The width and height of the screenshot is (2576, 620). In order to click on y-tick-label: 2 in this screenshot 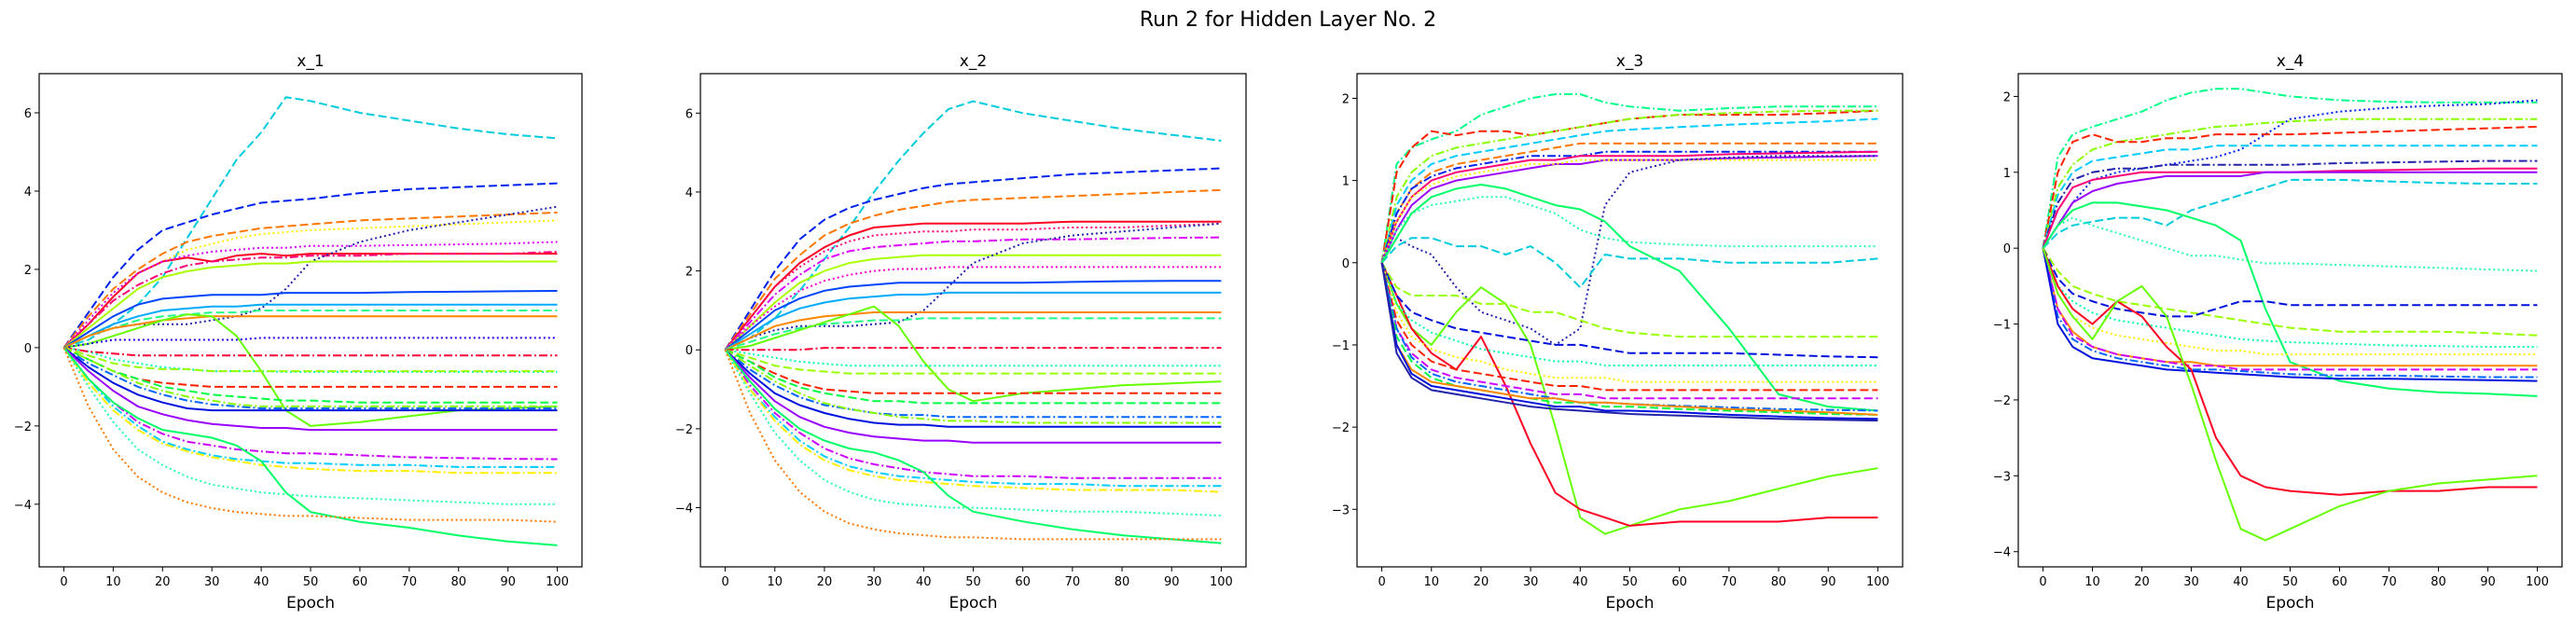, I will do `click(689, 273)`.